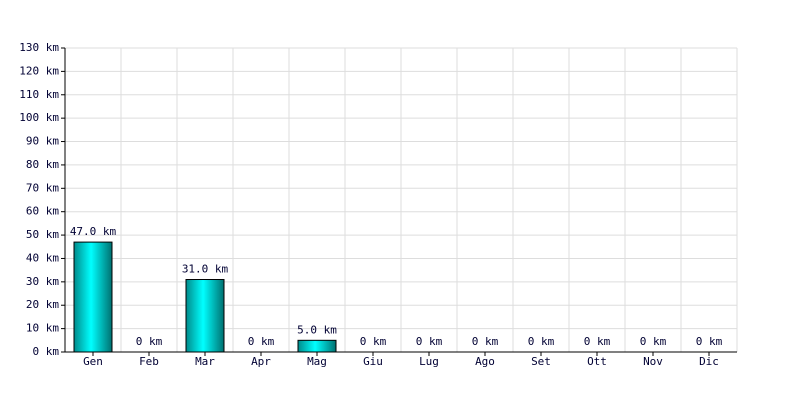 This screenshot has height=400, width=800. What do you see at coordinates (653, 361) in the screenshot?
I see `x-tick-label: Nov` at bounding box center [653, 361].